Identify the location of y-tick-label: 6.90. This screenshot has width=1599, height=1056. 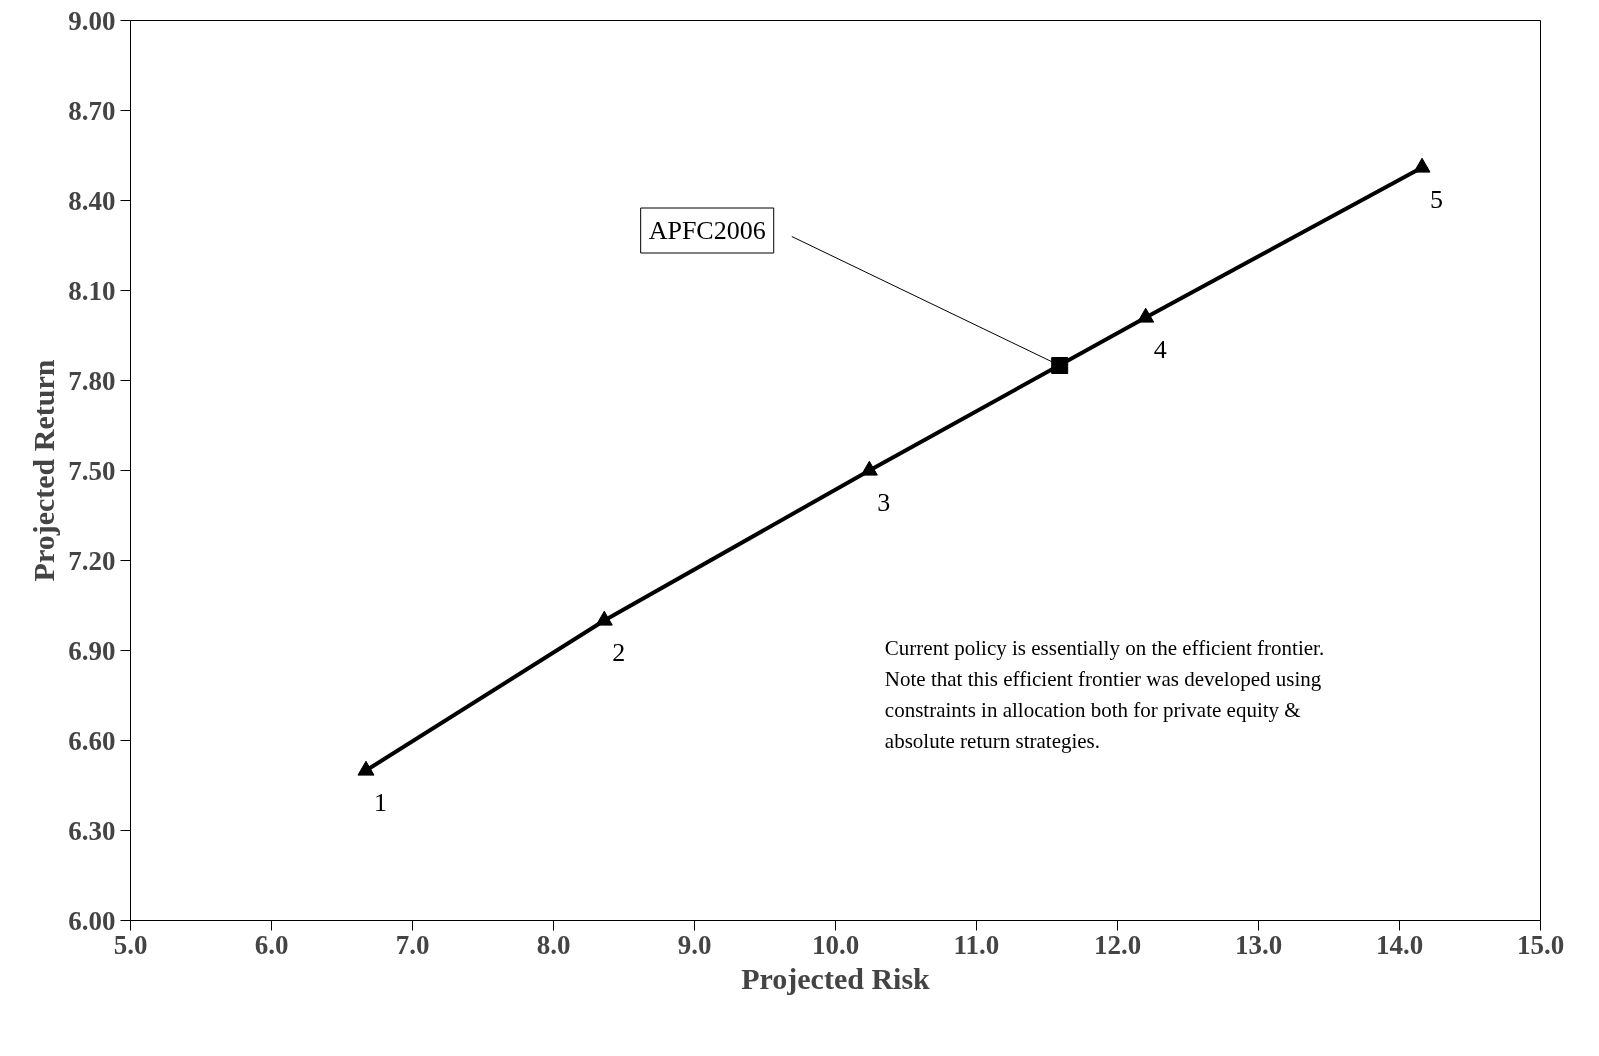
(92, 650).